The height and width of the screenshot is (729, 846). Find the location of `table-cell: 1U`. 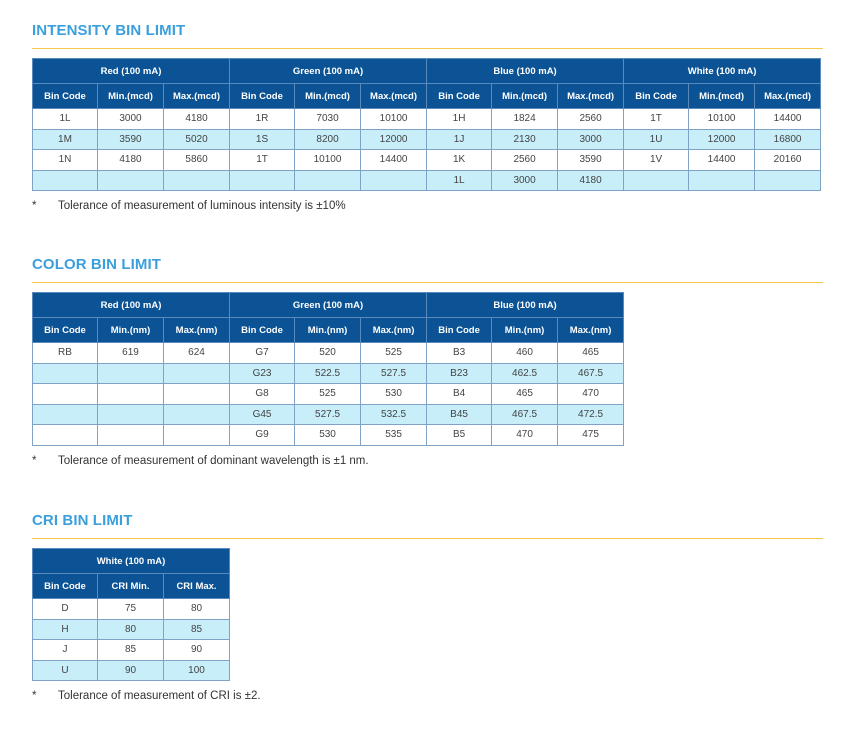

table-cell: 1U is located at coordinates (656, 139).